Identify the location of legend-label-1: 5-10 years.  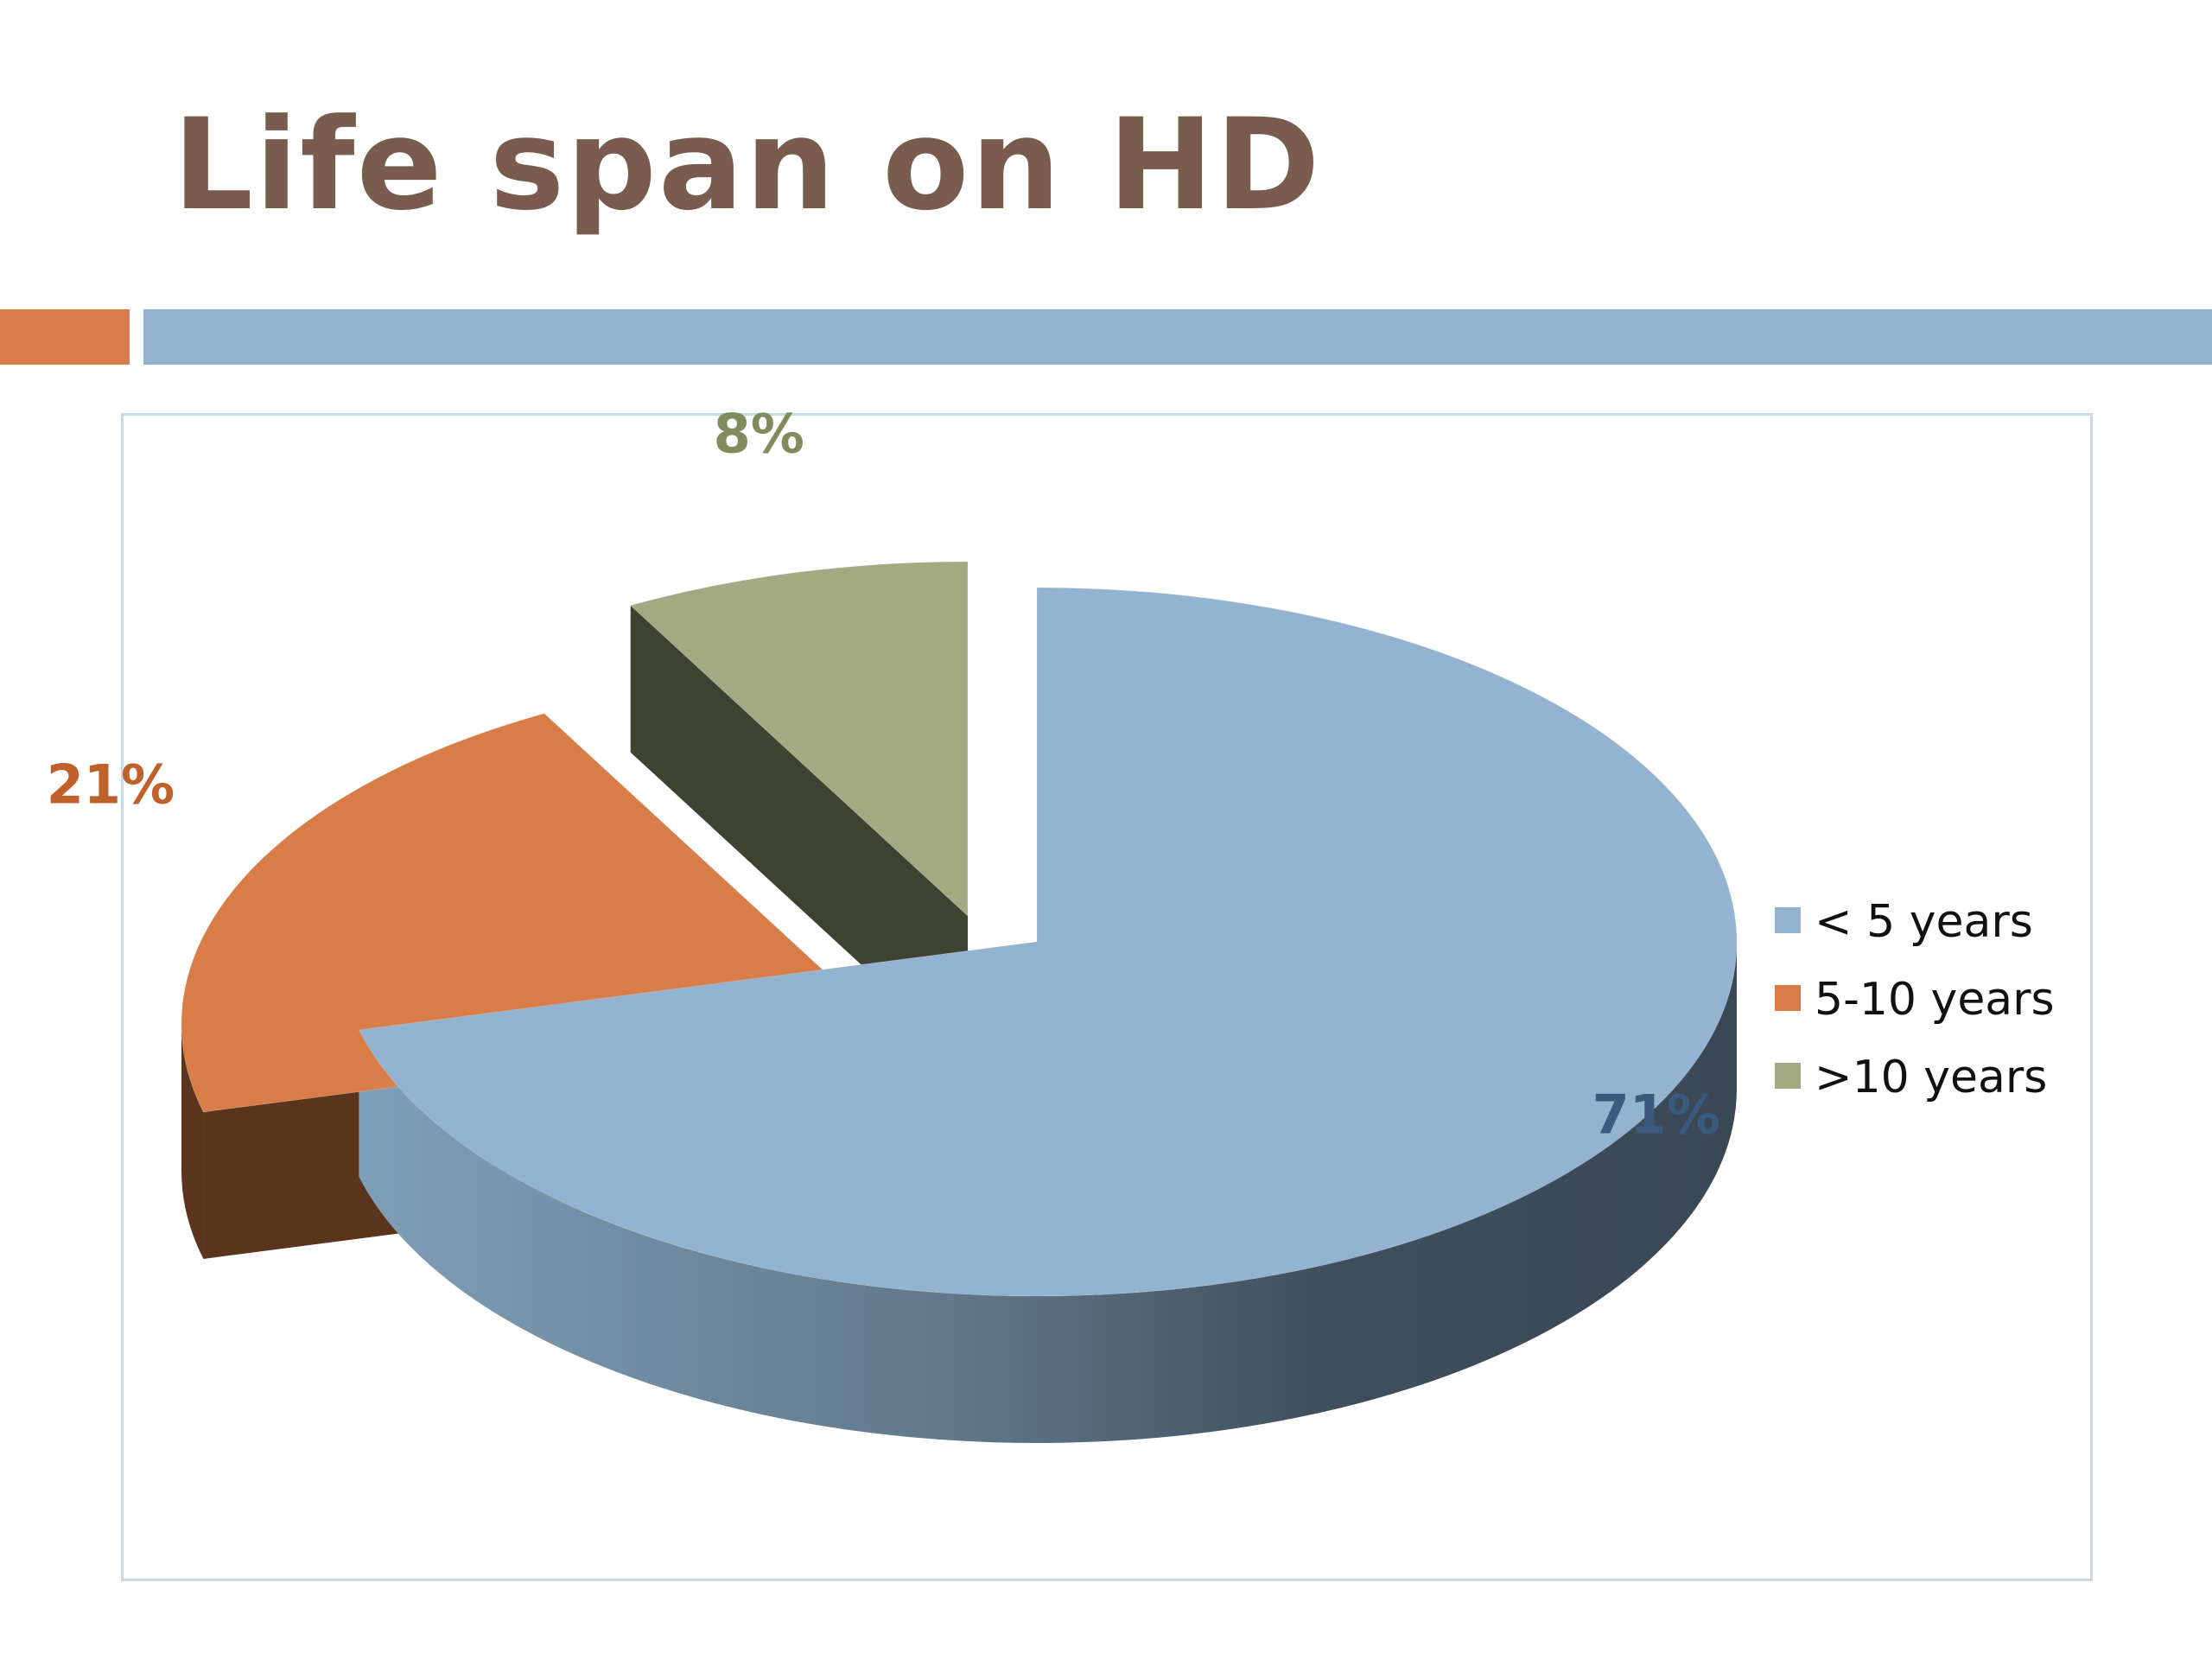
(1935, 1000).